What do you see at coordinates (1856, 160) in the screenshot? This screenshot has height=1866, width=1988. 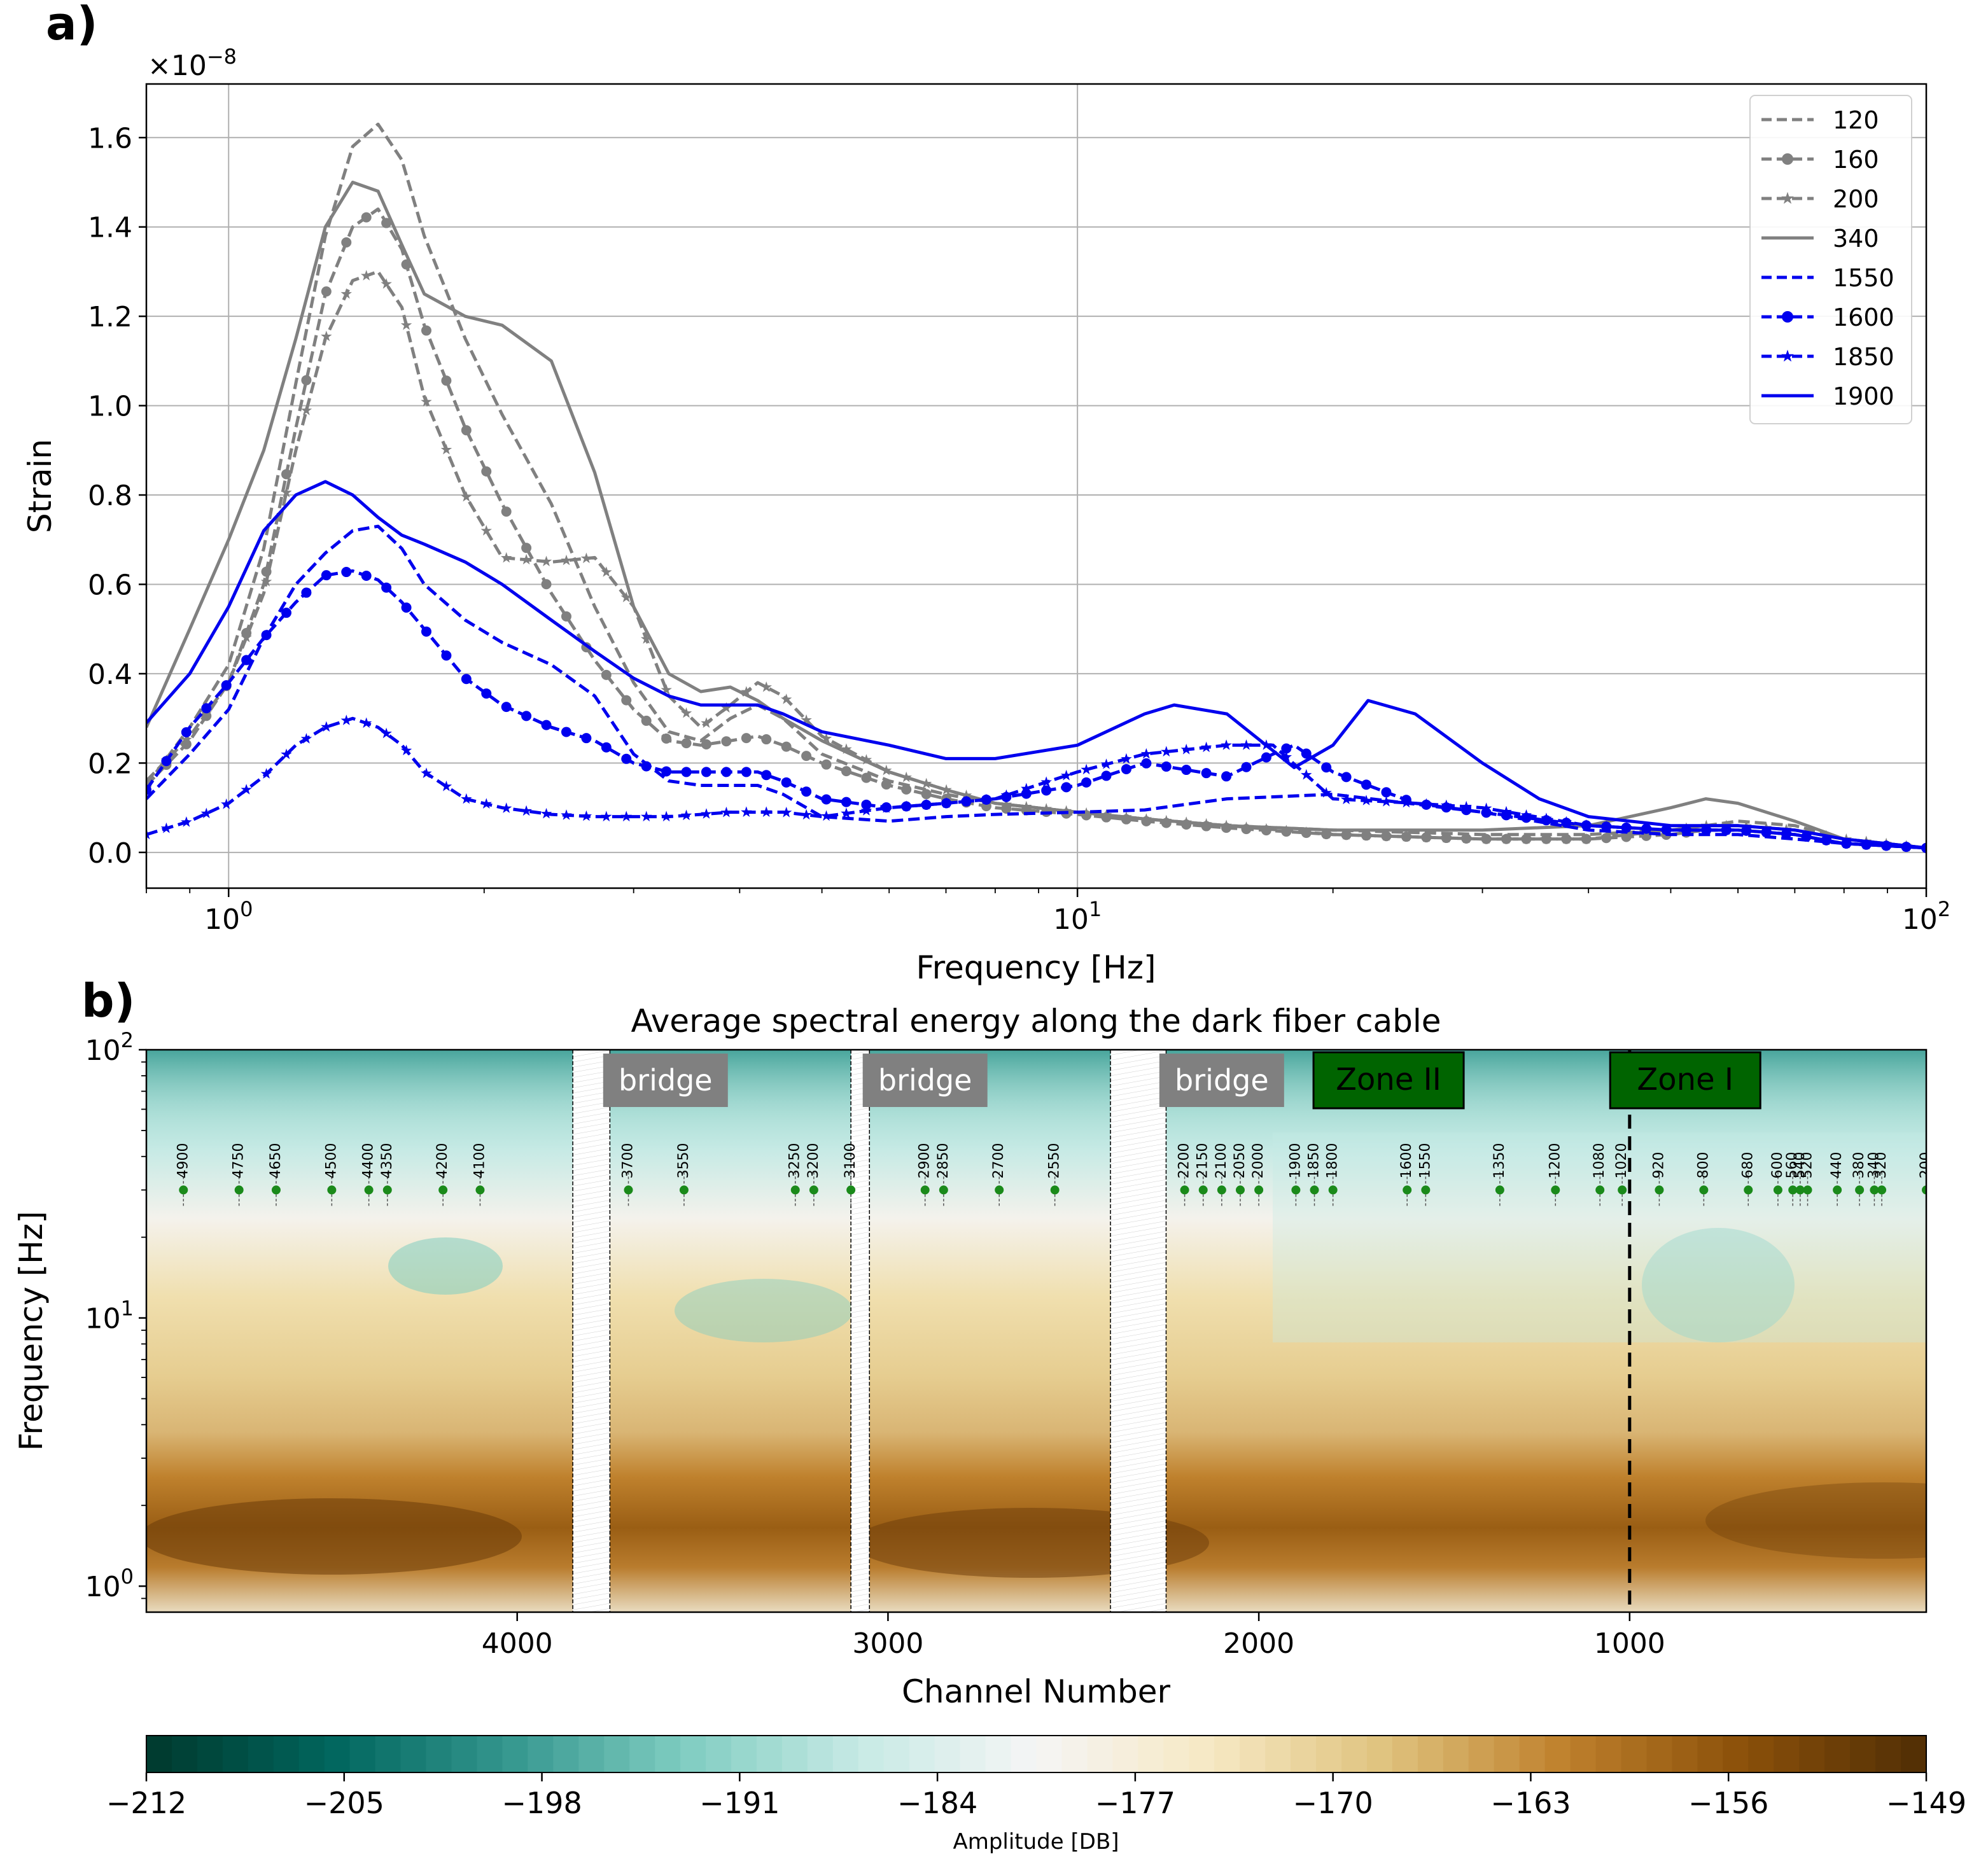 I see `legend-label: 160` at bounding box center [1856, 160].